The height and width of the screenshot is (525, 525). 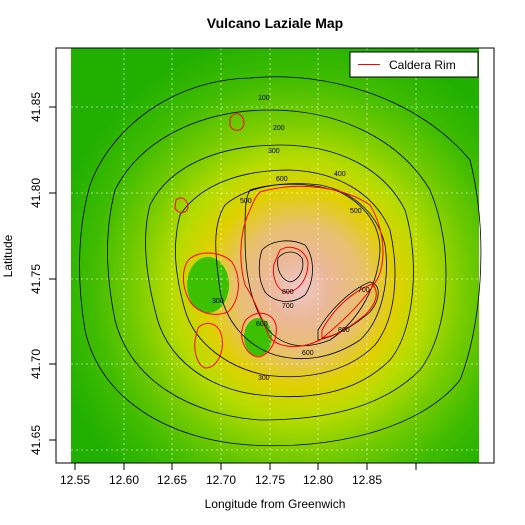 I want to click on contour-label: 100, so click(x=264, y=98).